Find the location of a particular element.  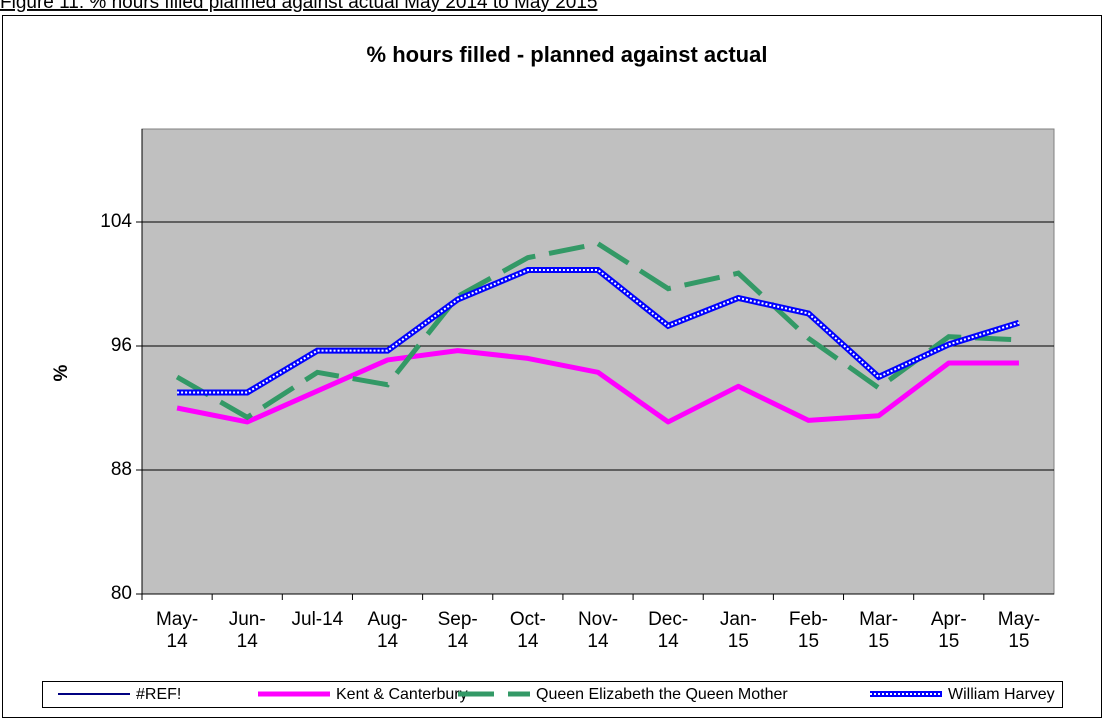

x-tick-label-line: Jan- is located at coordinates (738, 619).